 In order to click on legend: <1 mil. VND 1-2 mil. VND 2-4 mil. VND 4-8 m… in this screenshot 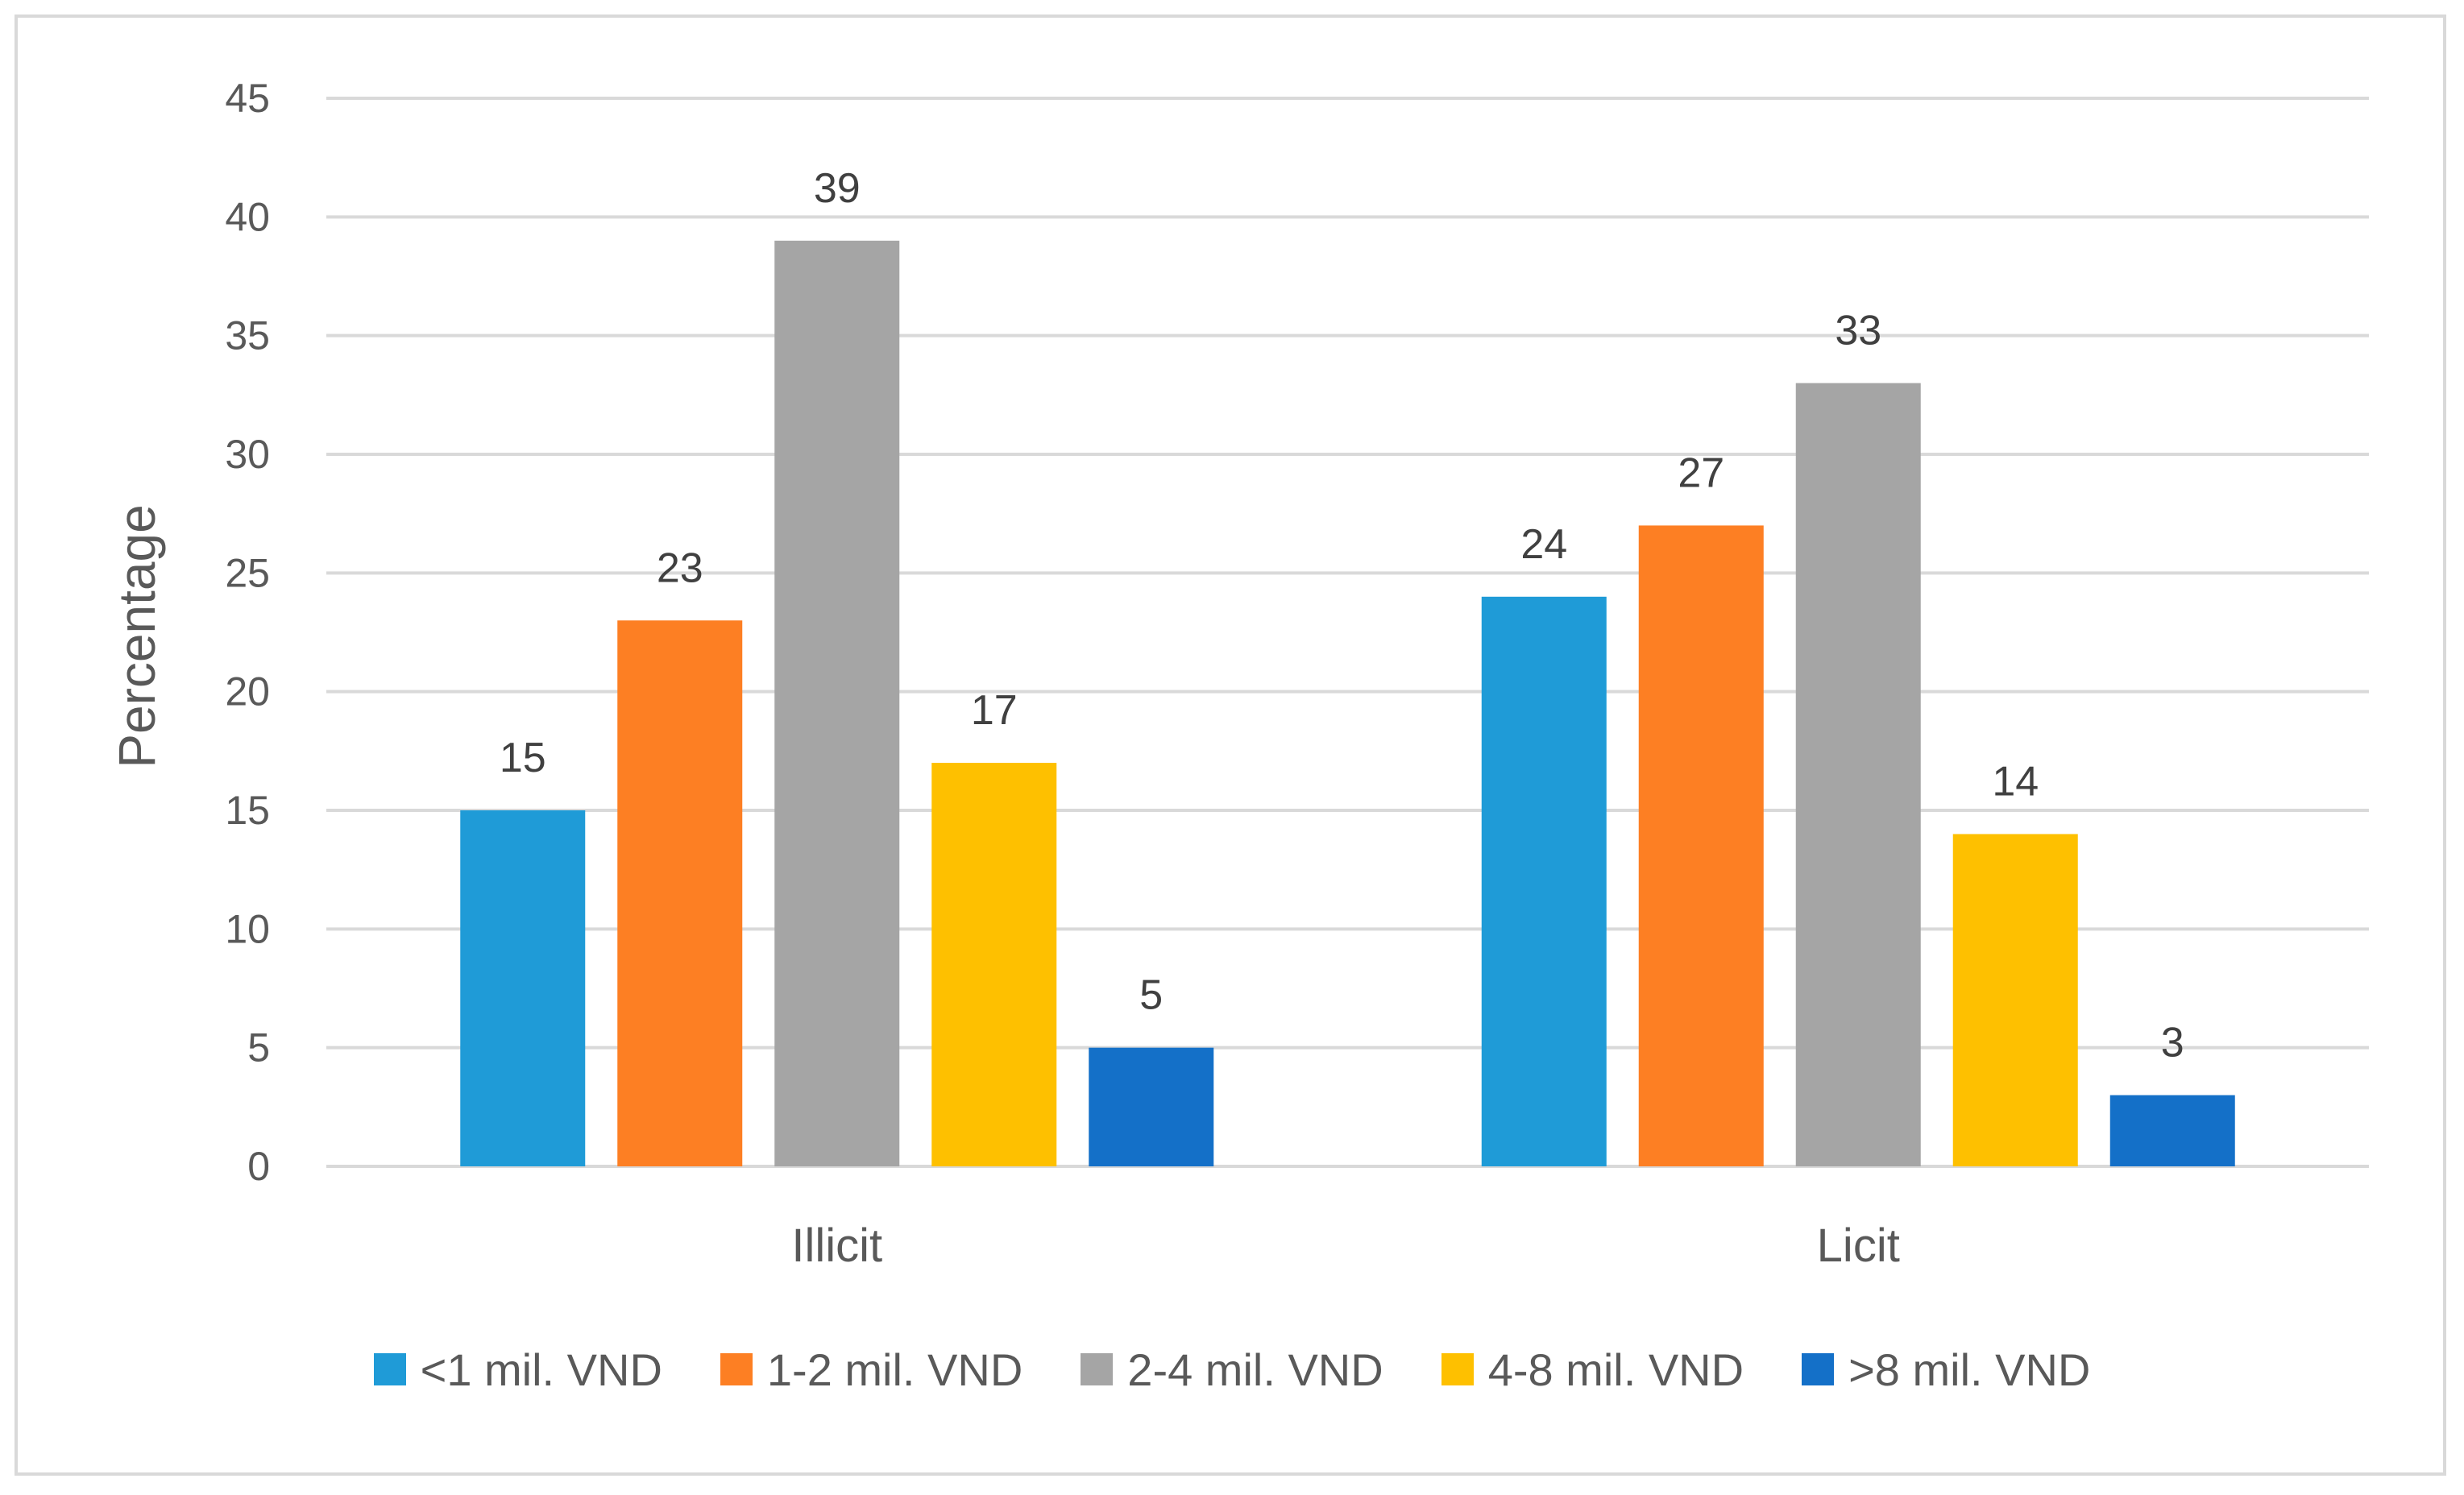, I will do `click(1232, 1369)`.